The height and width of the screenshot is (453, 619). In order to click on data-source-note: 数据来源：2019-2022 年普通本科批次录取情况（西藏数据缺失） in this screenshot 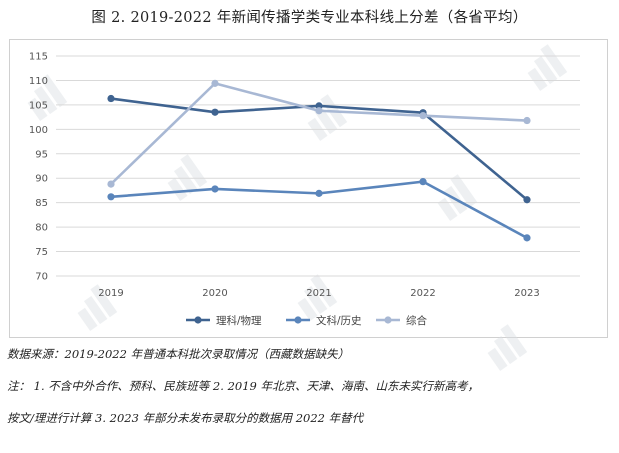, I will do `click(178, 354)`.